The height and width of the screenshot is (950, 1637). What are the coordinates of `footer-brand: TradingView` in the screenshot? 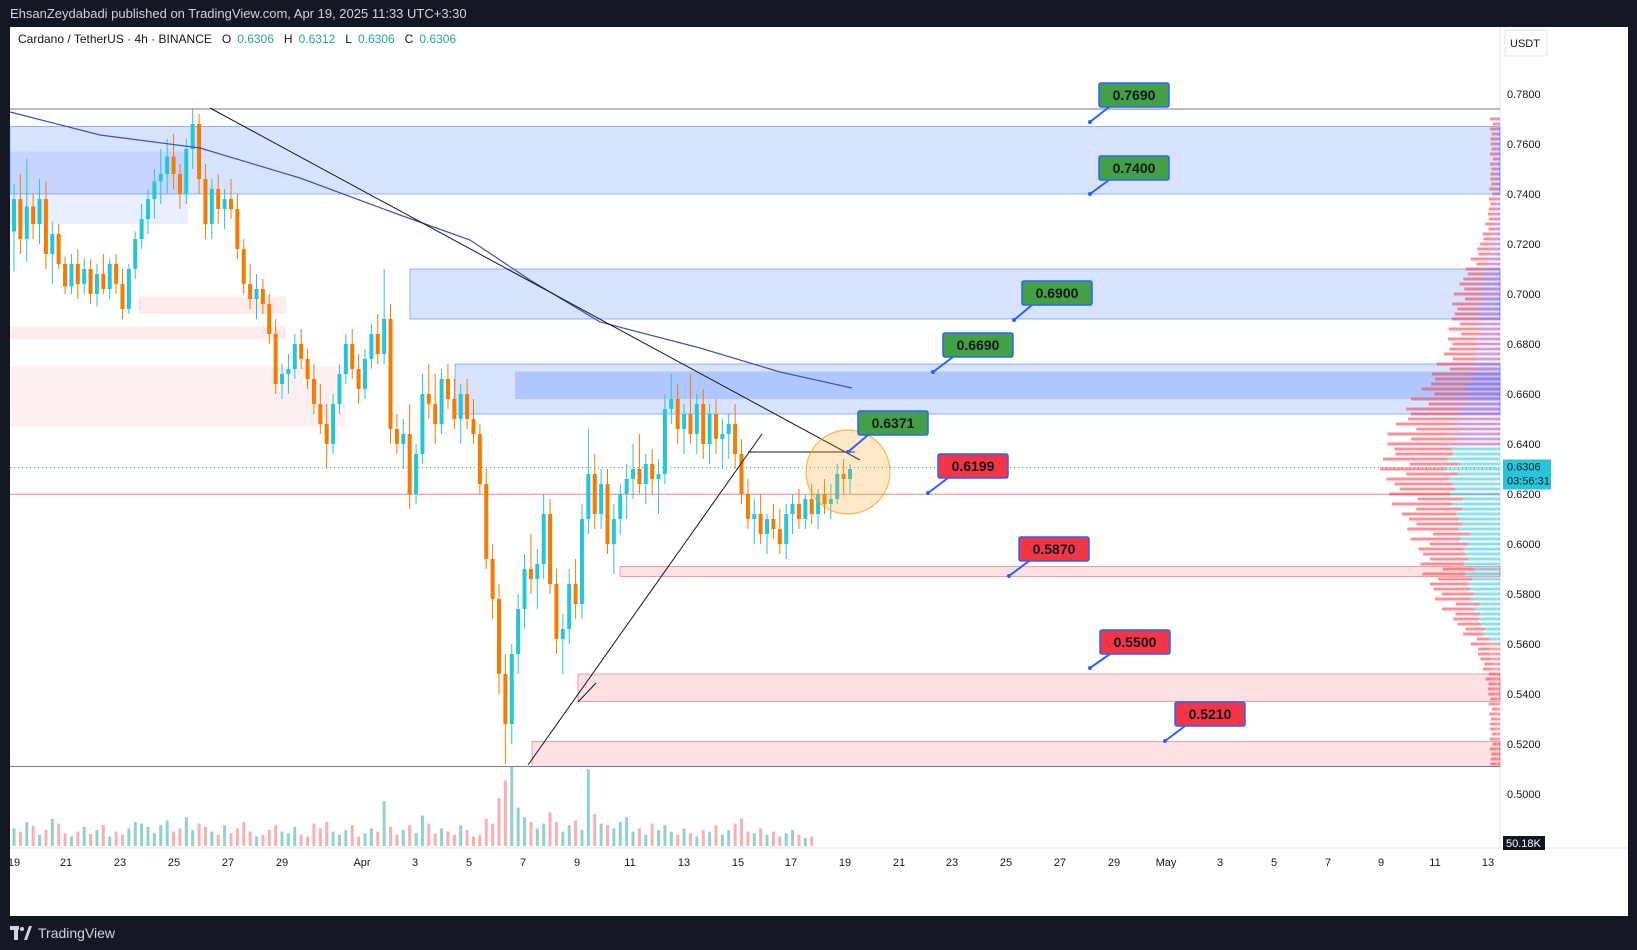 It's located at (77, 933).